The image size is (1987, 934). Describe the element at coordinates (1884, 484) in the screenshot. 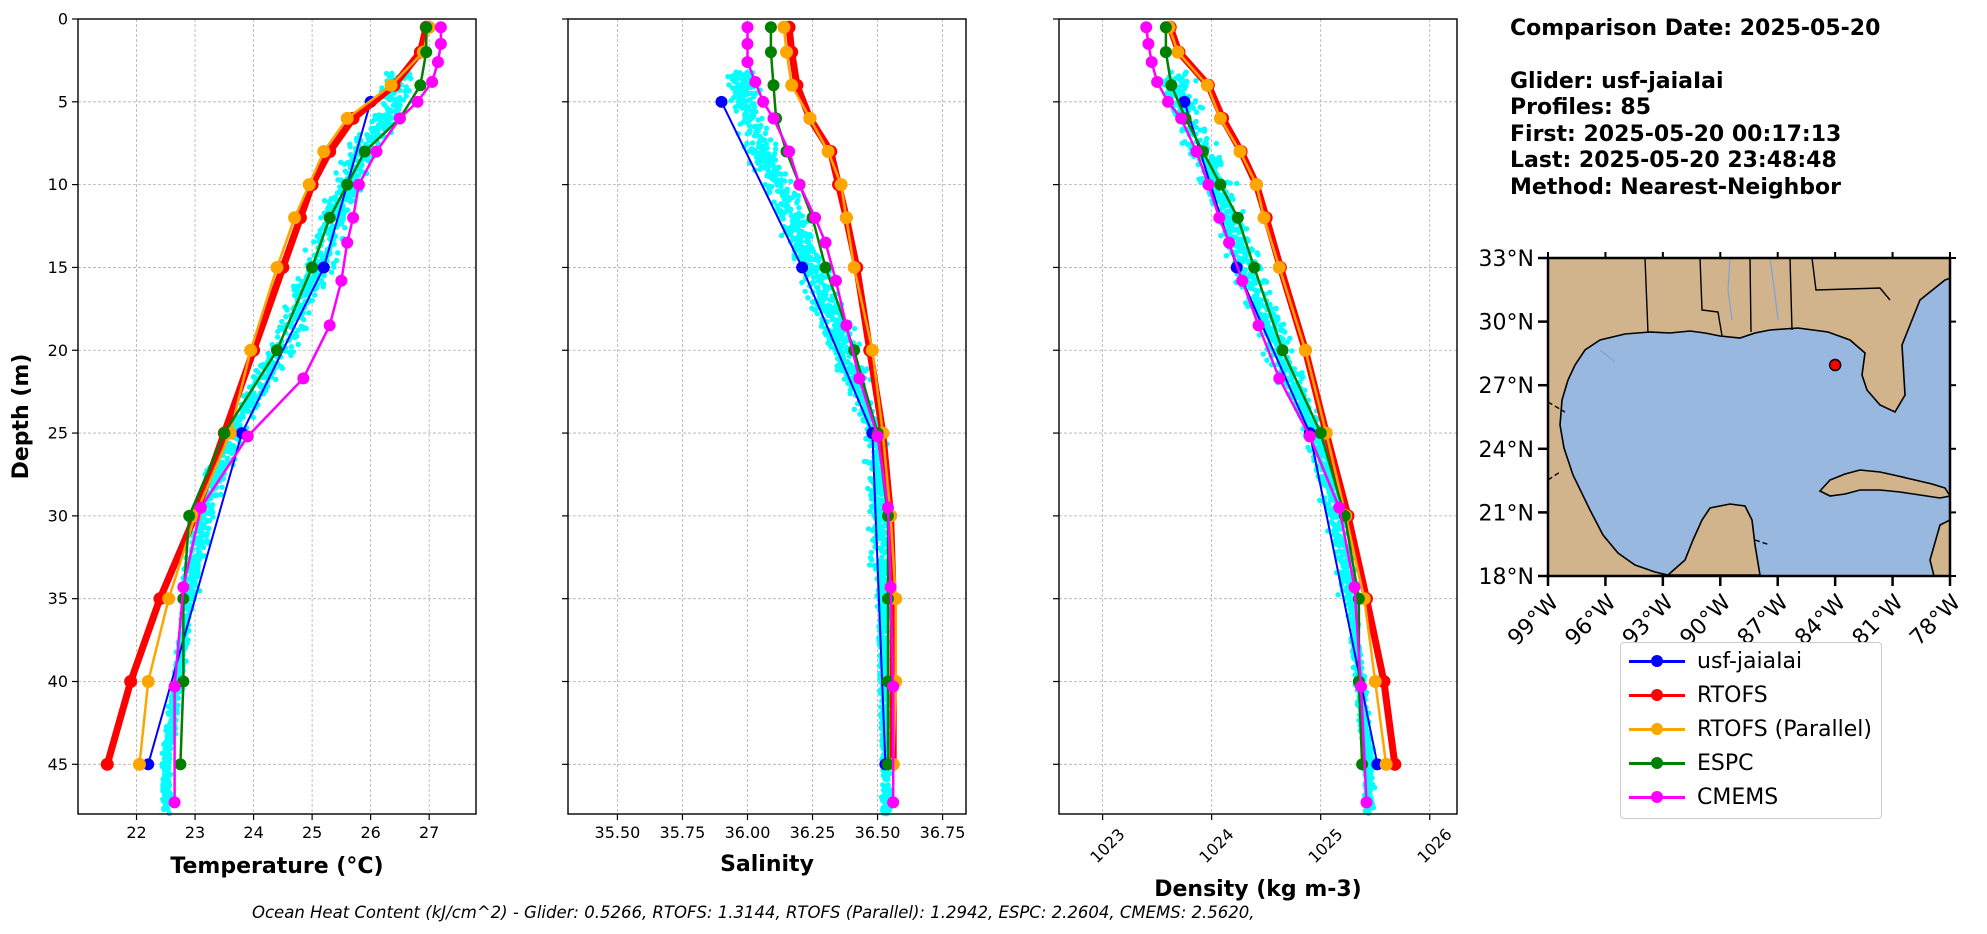

I see `map-land-cuba` at that location.